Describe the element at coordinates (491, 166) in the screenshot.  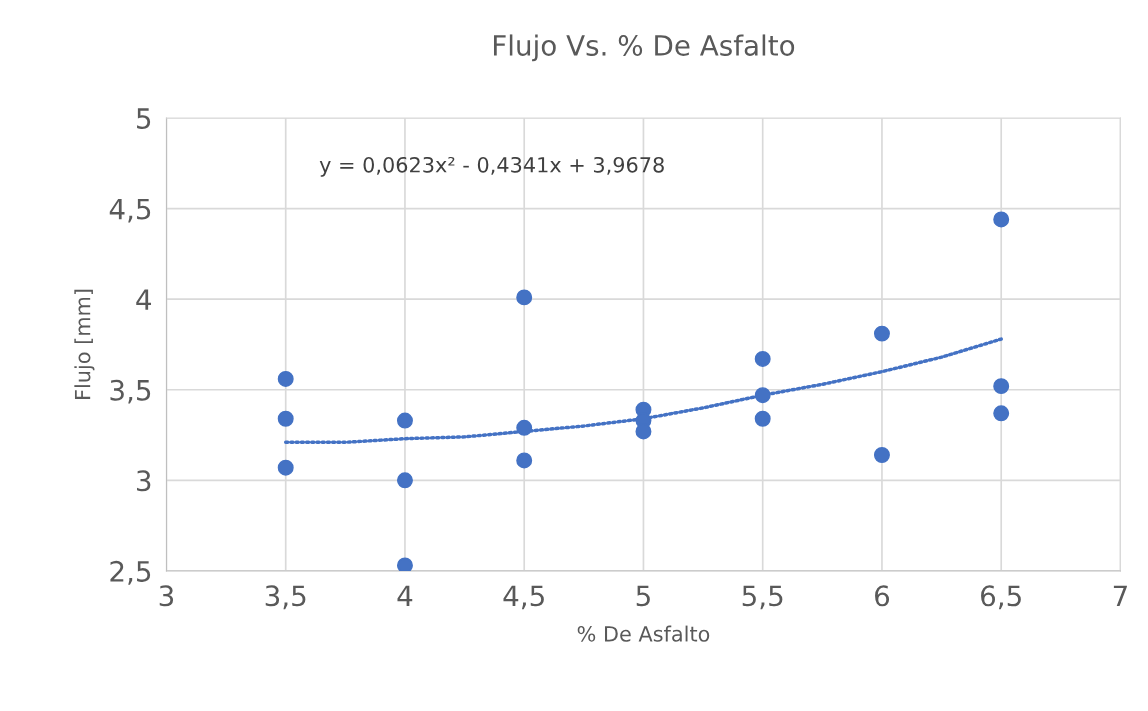
I see `annotation: y = 0,0623x² - 0,4341x + 3,9678` at that location.